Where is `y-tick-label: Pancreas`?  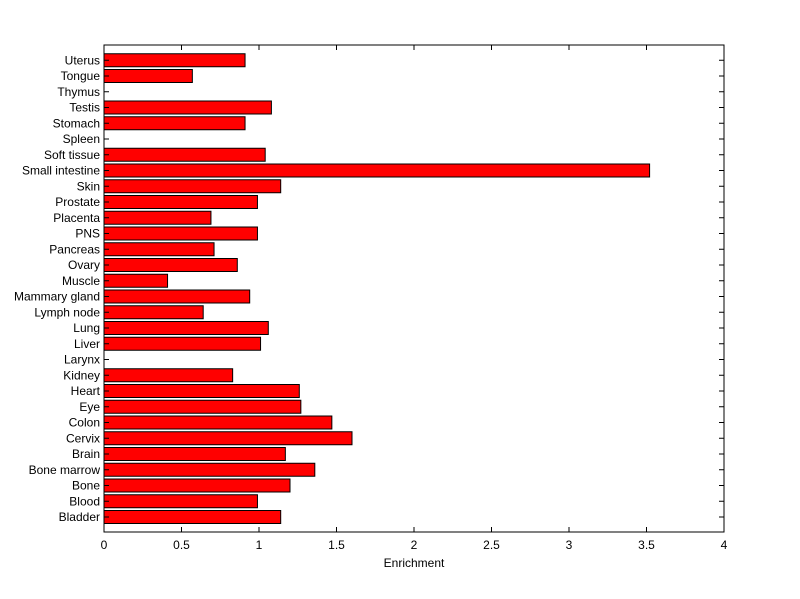 y-tick-label: Pancreas is located at coordinates (74, 249).